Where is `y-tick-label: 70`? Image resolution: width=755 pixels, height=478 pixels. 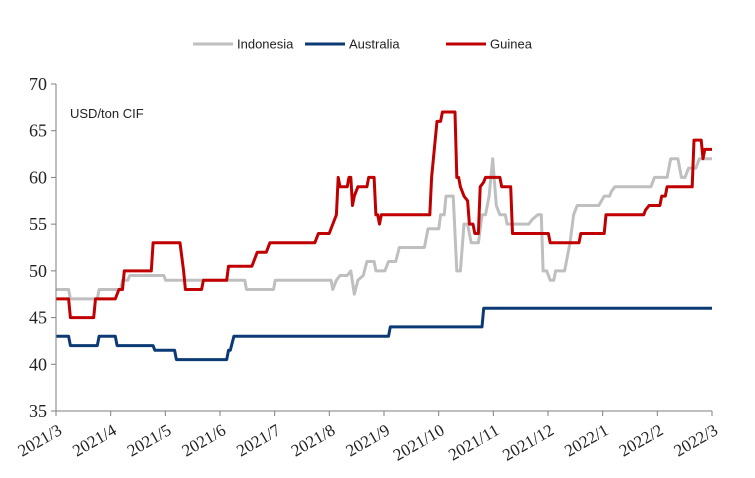
y-tick-label: 70 is located at coordinates (38, 84).